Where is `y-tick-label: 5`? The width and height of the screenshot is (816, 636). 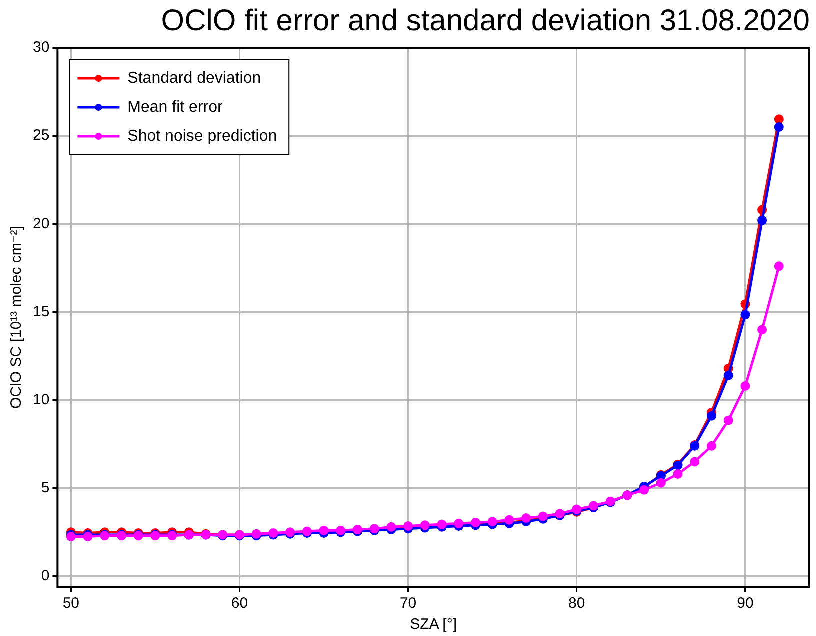
y-tick-label: 5 is located at coordinates (45, 488).